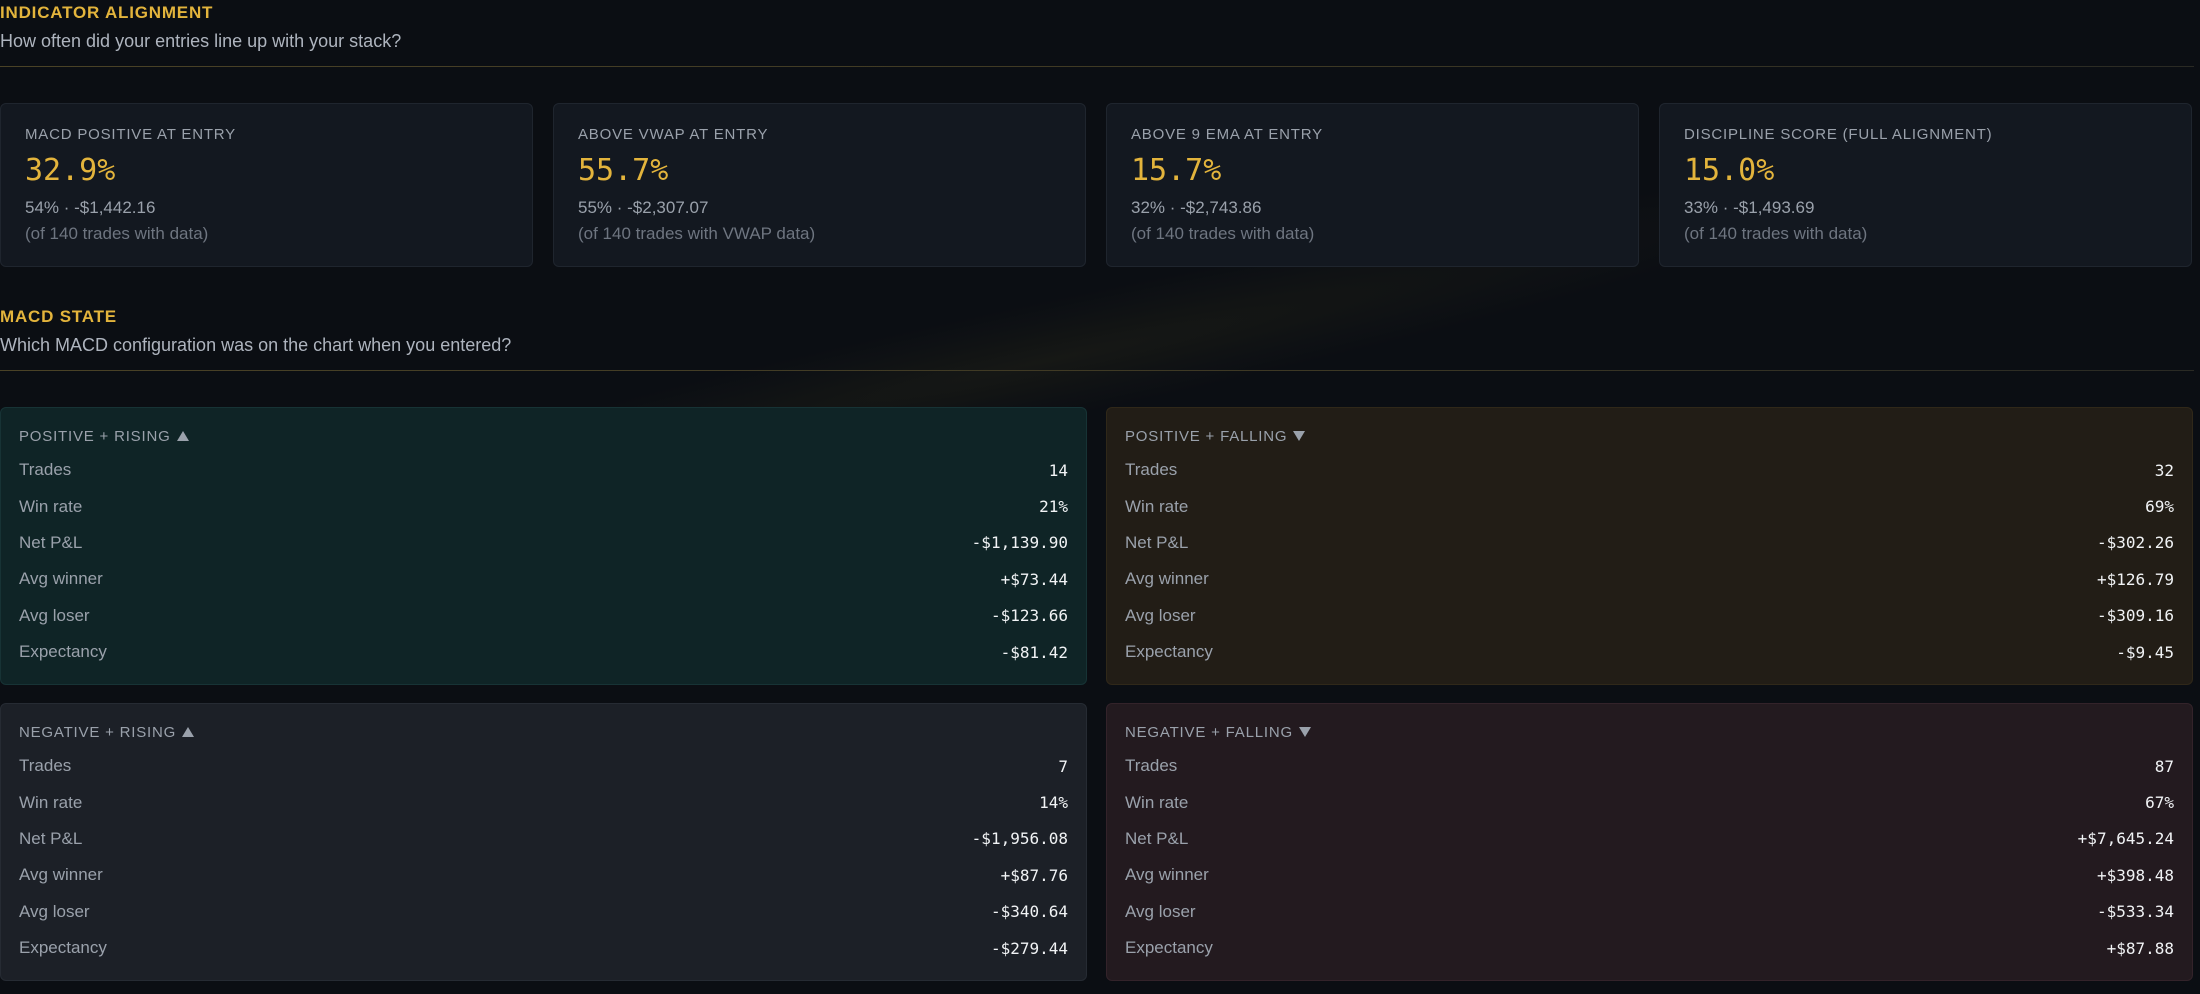 The image size is (2200, 994). I want to click on macd-card-title-text: POSITIVE + RISING, so click(95, 436).